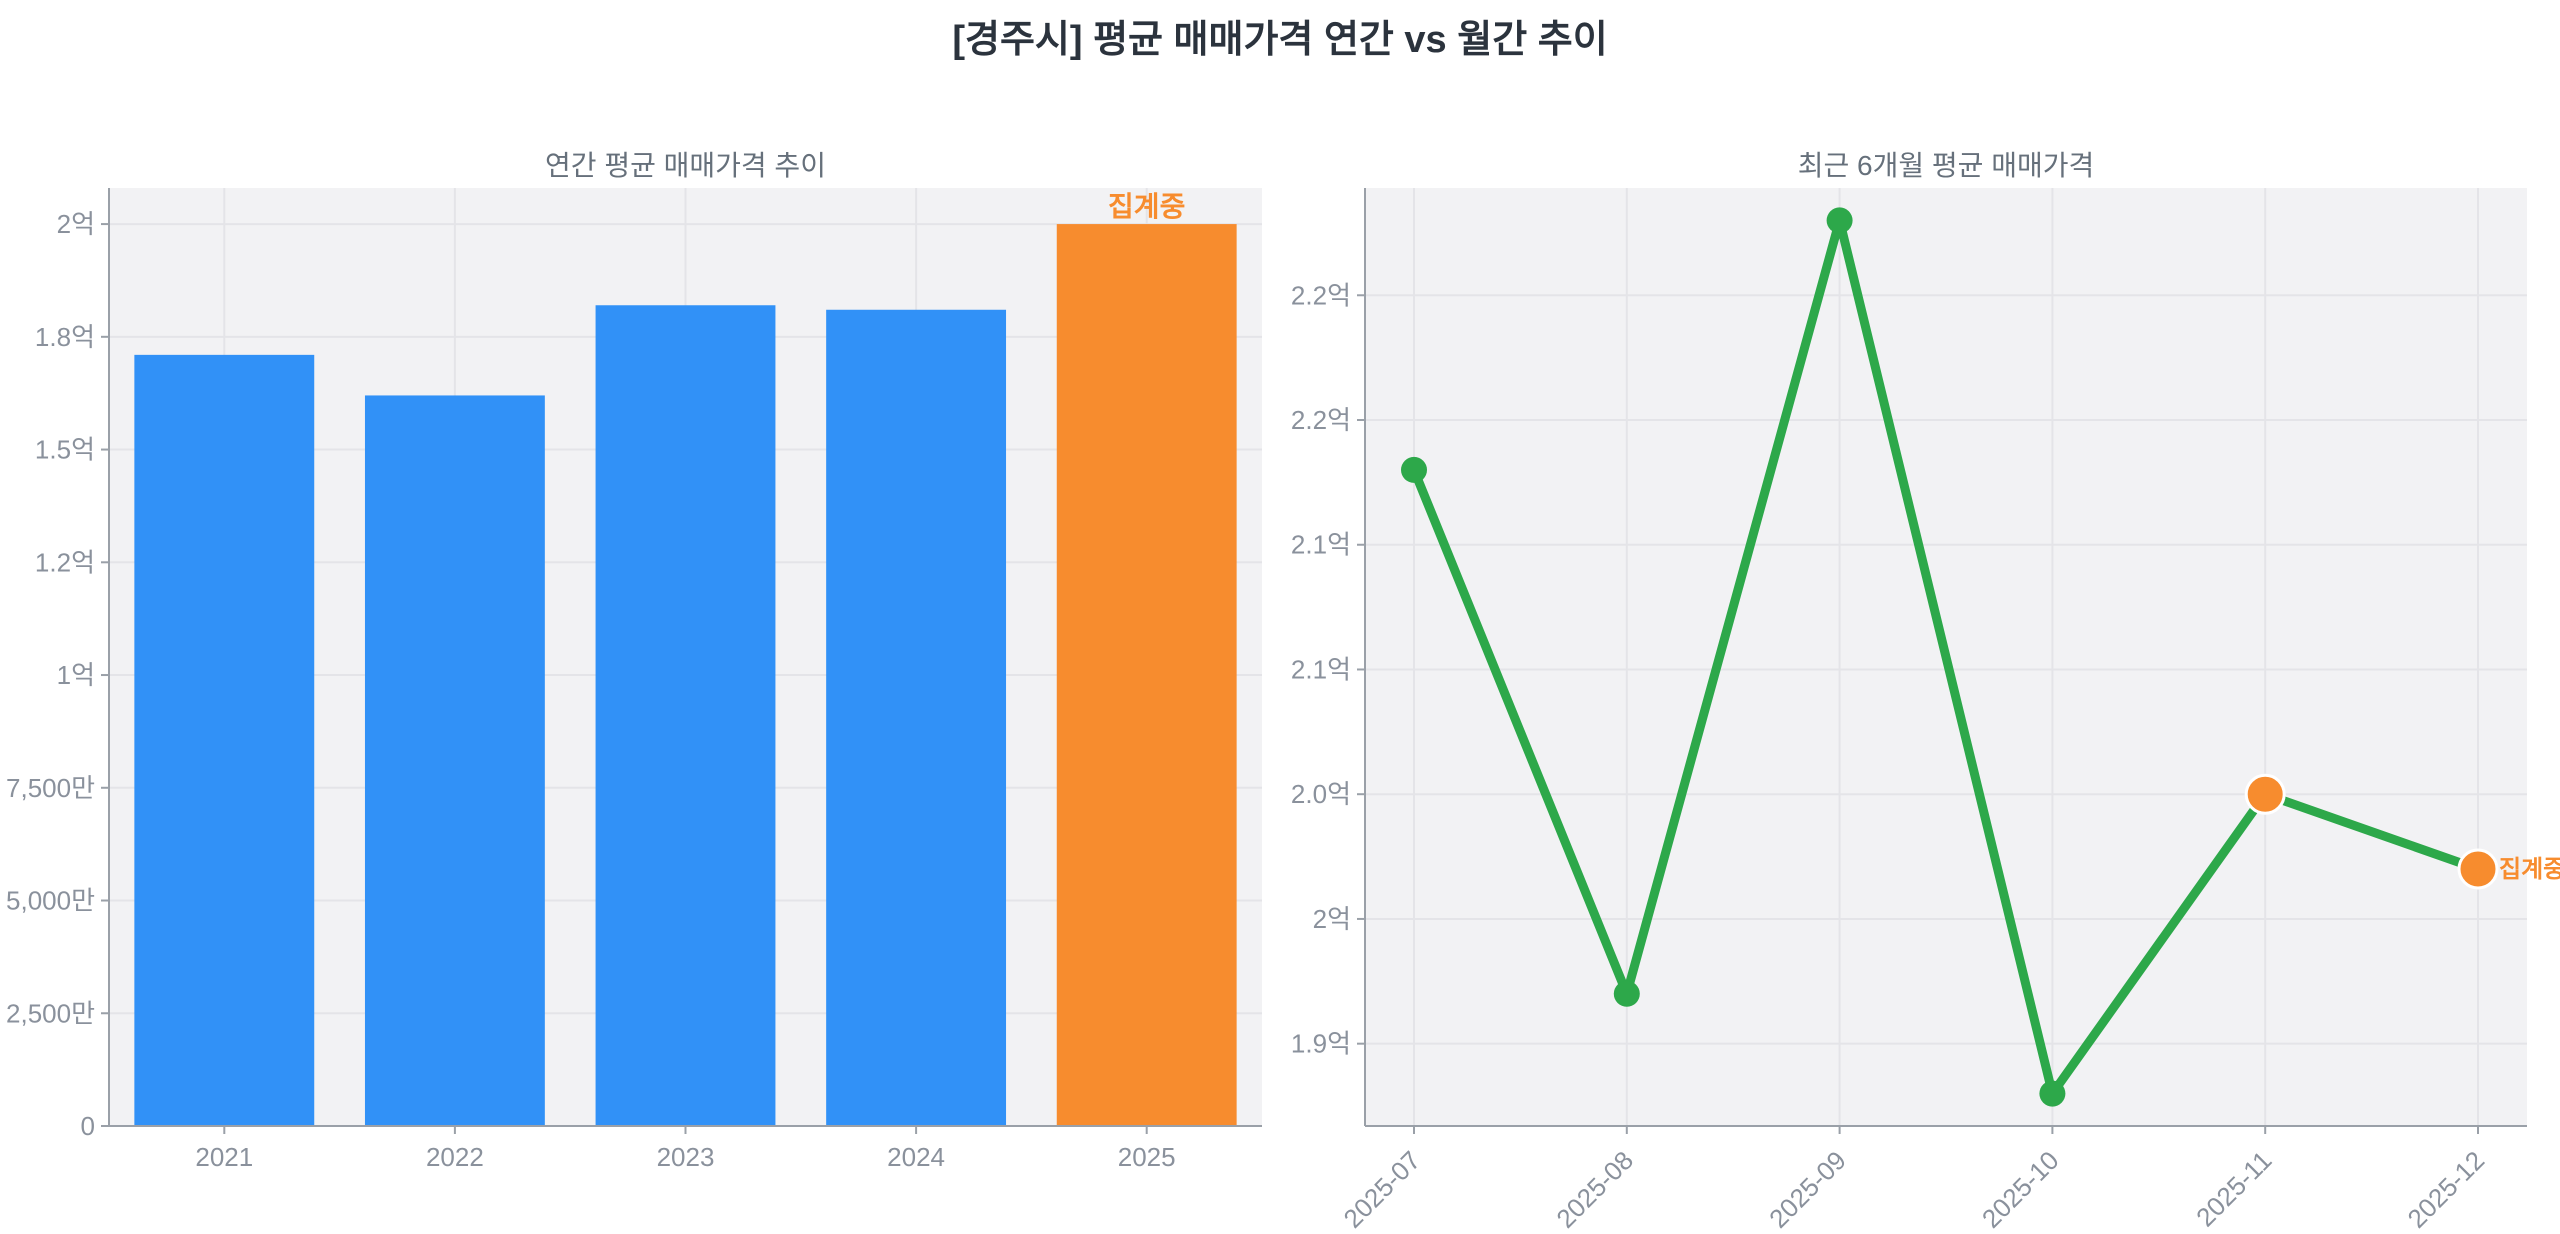  Describe the element at coordinates (685, 165) in the screenshot. I see `annual-chart-title: 연간 평균 매매가격 추이` at that location.